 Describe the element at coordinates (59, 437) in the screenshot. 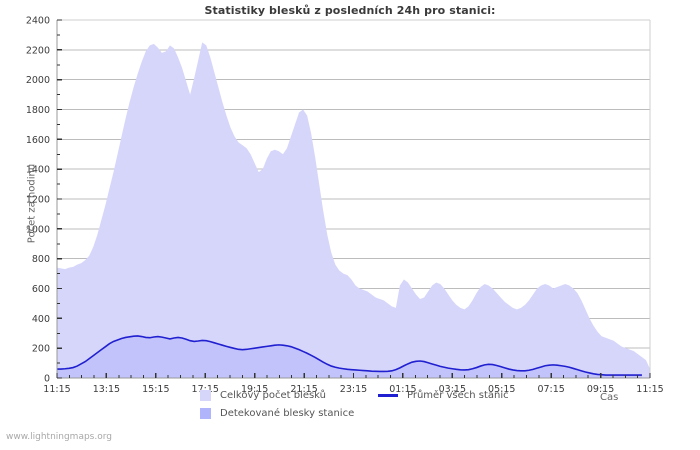

I see `footer-attribution: www.lightningmaps.org` at that location.